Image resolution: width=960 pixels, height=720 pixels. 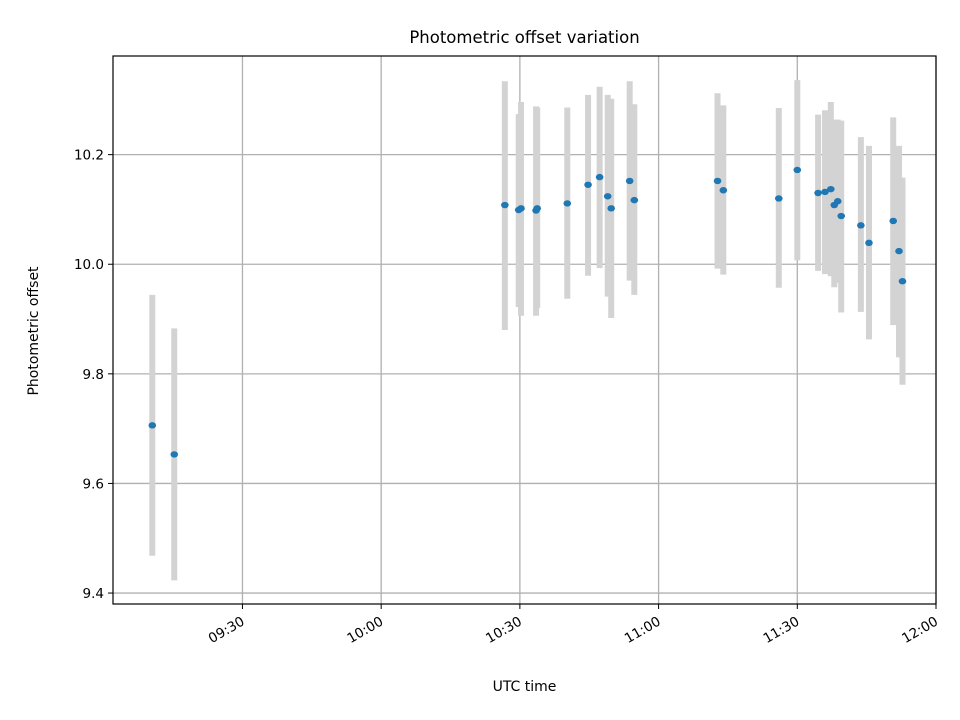 I want to click on y-axis-label: Photometric offset, so click(x=34, y=331).